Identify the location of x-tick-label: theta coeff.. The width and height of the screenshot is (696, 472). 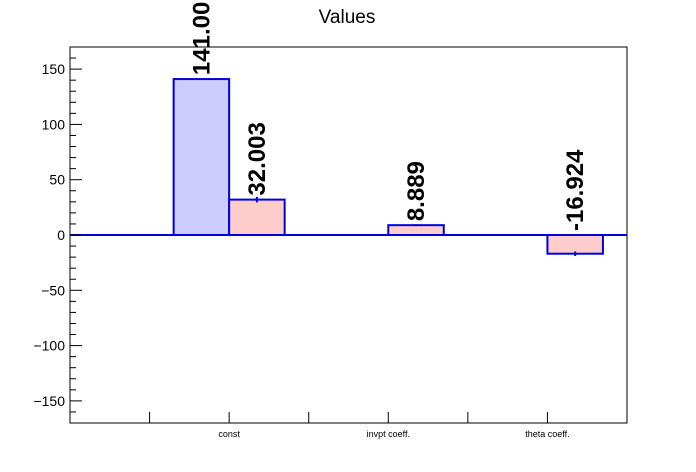
(547, 434).